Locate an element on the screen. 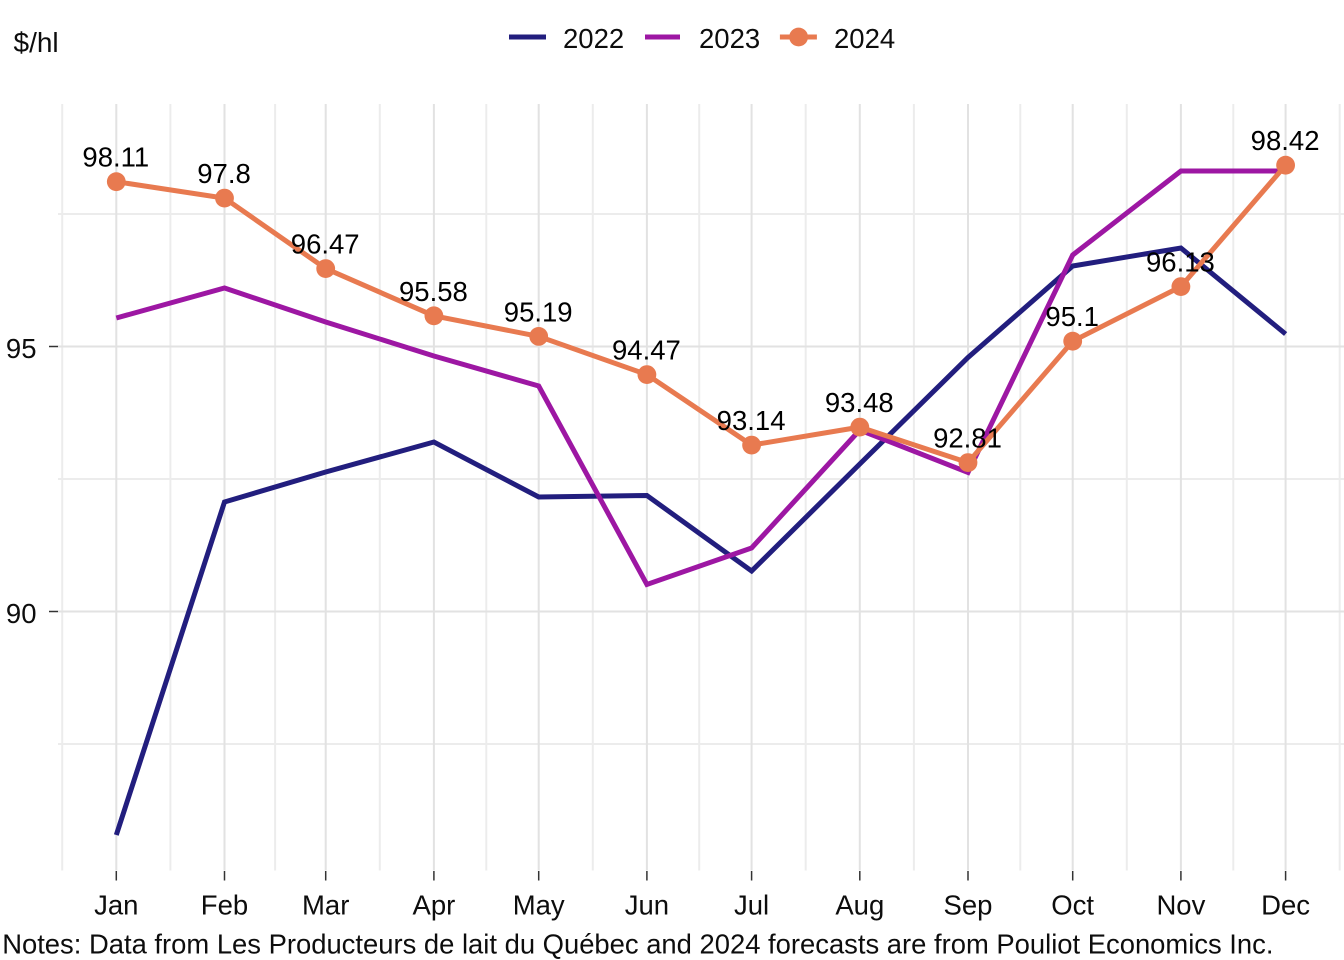  svg-text: 94.47 is located at coordinates (646, 350).